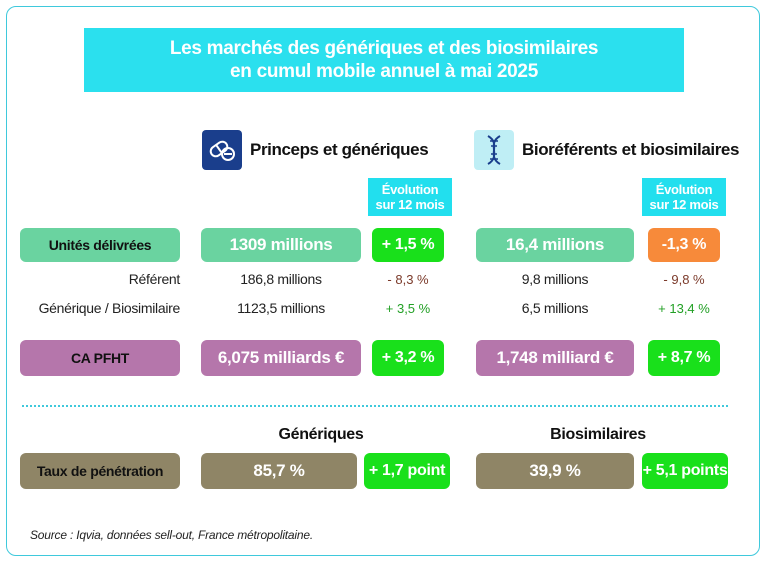 This screenshot has height=564, width=768. What do you see at coordinates (222, 150) in the screenshot?
I see `pill-capsule-icon` at bounding box center [222, 150].